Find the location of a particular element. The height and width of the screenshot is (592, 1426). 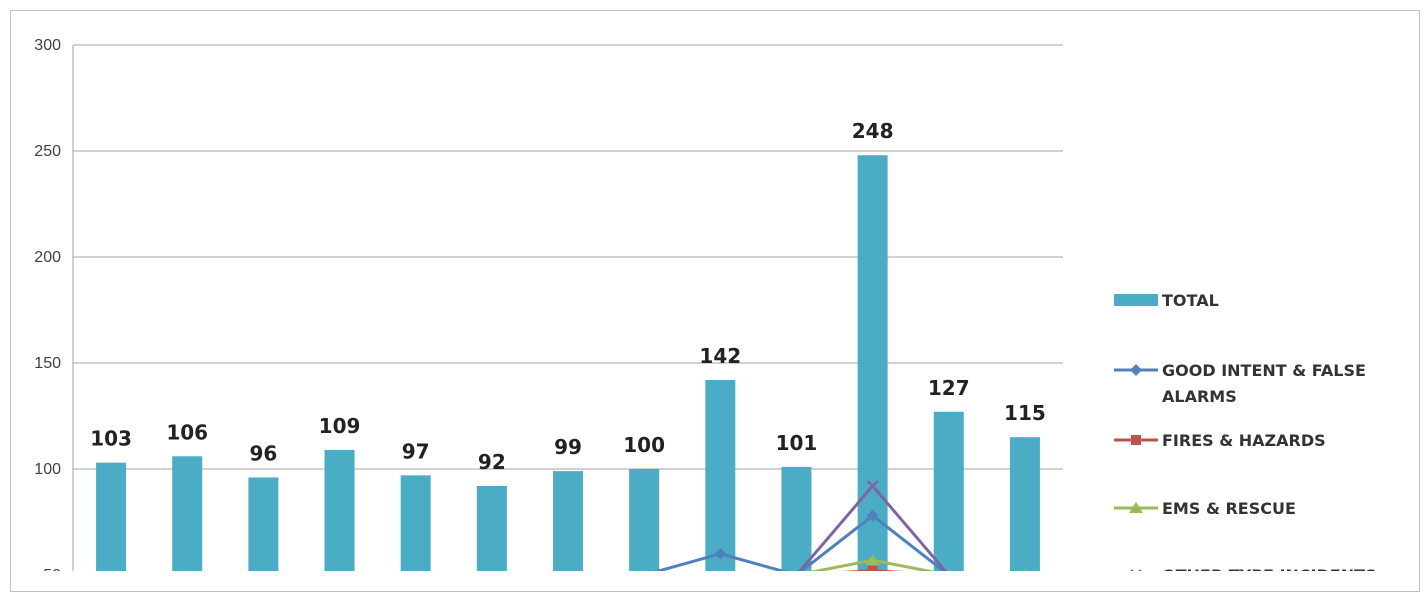

legend-marker-fires-hazards is located at coordinates (1136, 440).